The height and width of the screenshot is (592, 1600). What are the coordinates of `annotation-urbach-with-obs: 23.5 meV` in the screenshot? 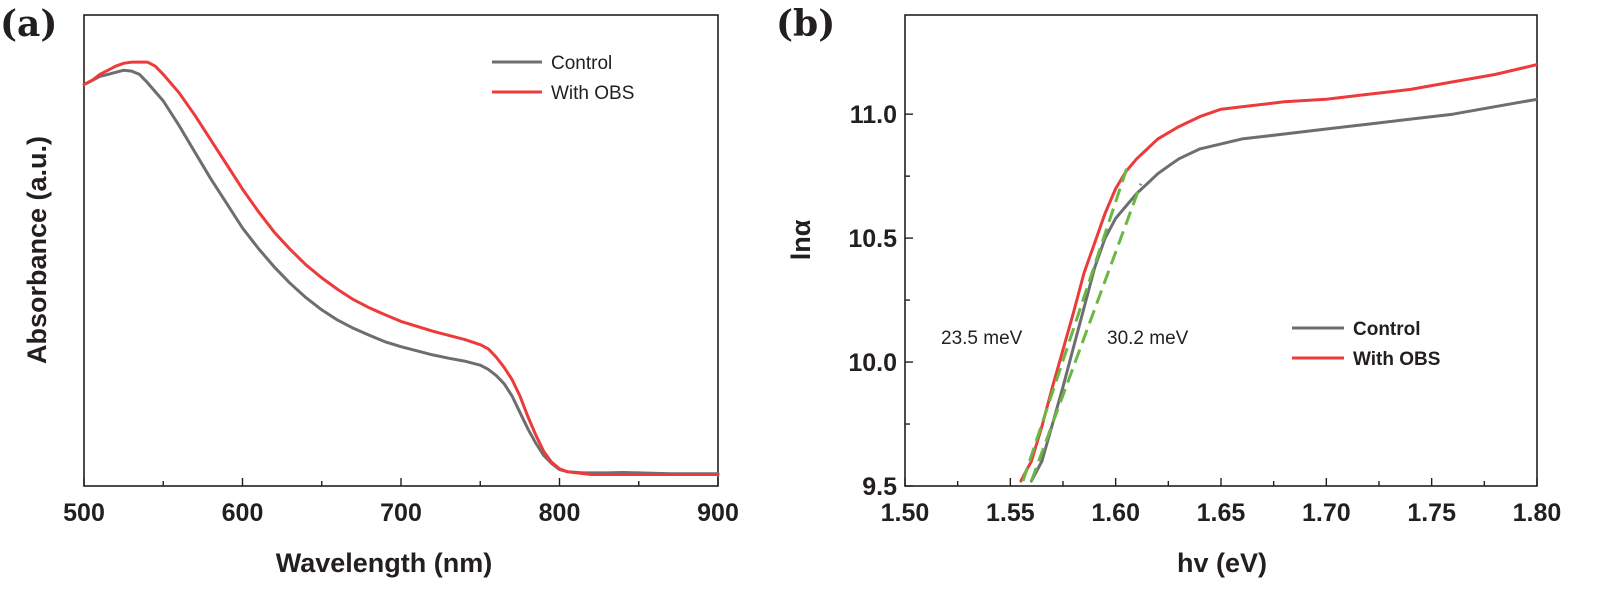 It's located at (982, 338).